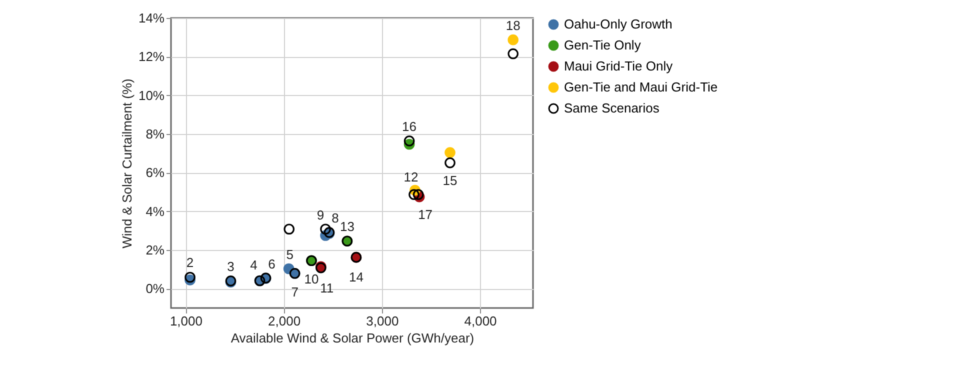  Describe the element at coordinates (335, 218) in the screenshot. I see `annotation: 8` at that location.